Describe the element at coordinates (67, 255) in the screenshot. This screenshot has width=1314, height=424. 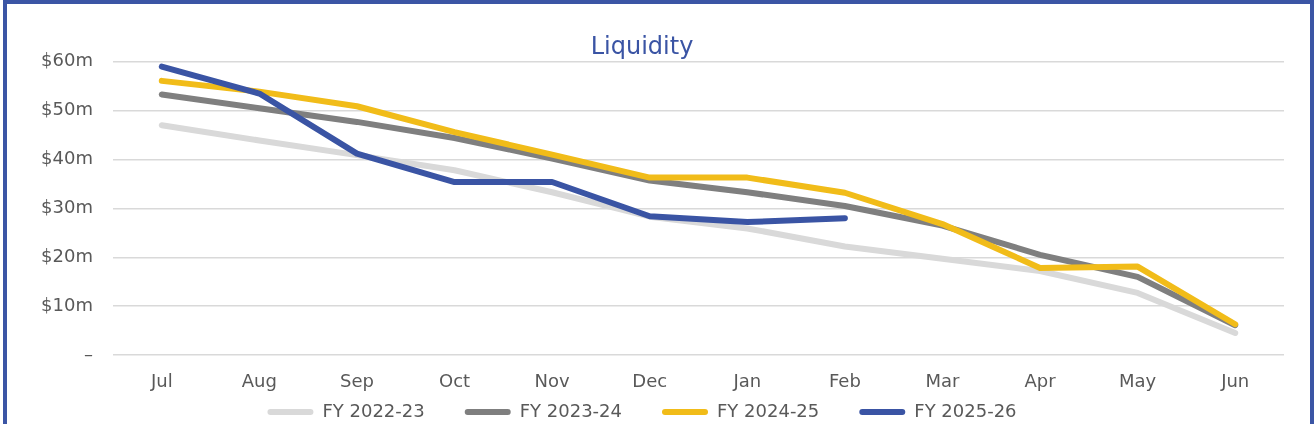
I see `y-tick-label: $20m` at that location.